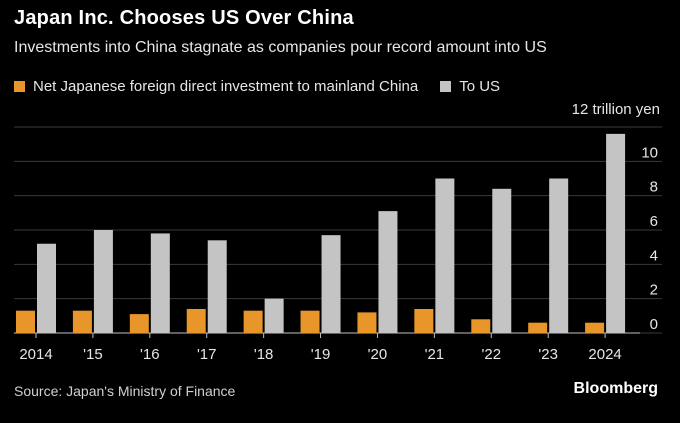  I want to click on legend-swatch-china, so click(19, 86).